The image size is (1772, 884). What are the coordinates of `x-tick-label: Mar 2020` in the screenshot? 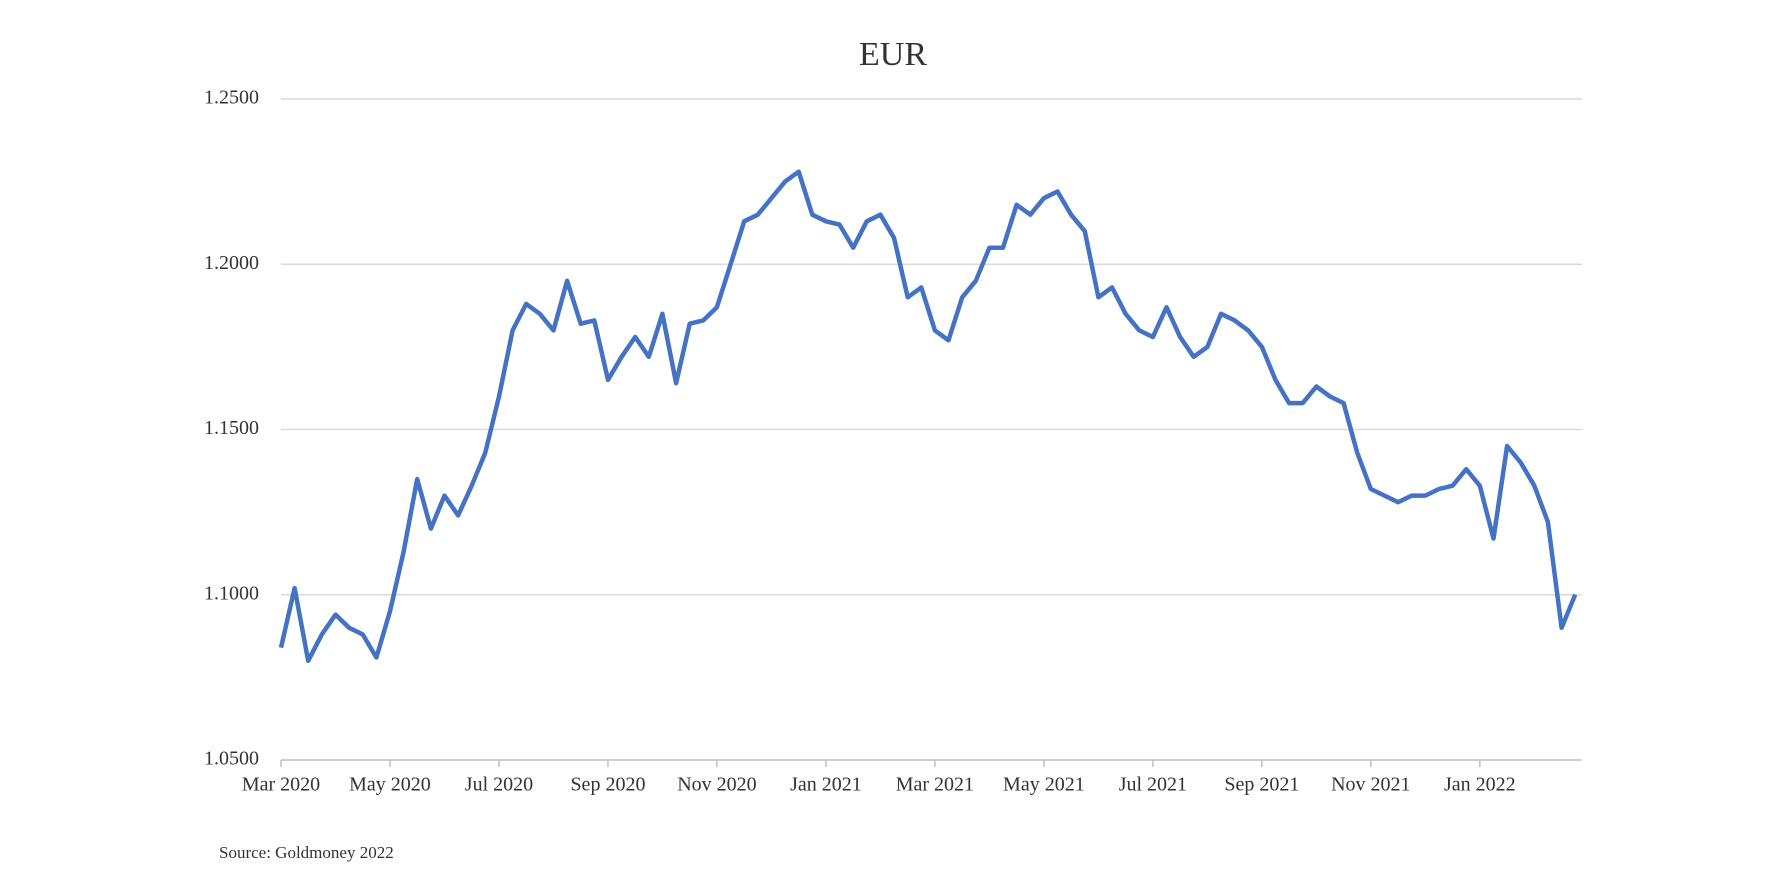 It's located at (281, 785).